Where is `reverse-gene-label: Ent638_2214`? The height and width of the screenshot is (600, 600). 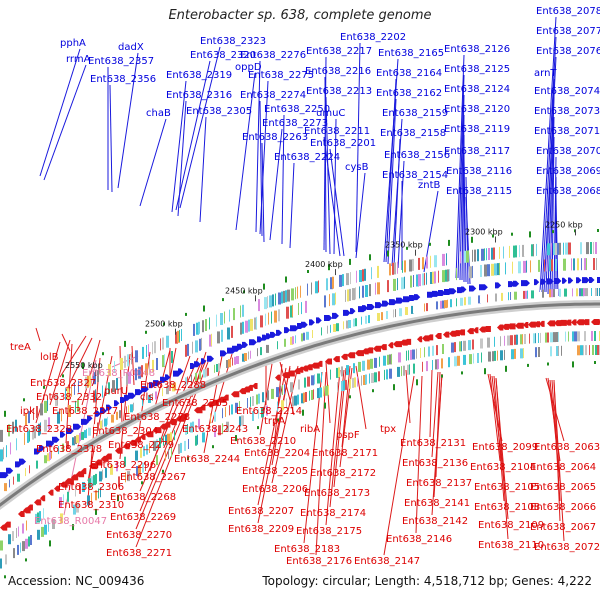 reverse-gene-label: Ent638_2214 is located at coordinates (269, 411).